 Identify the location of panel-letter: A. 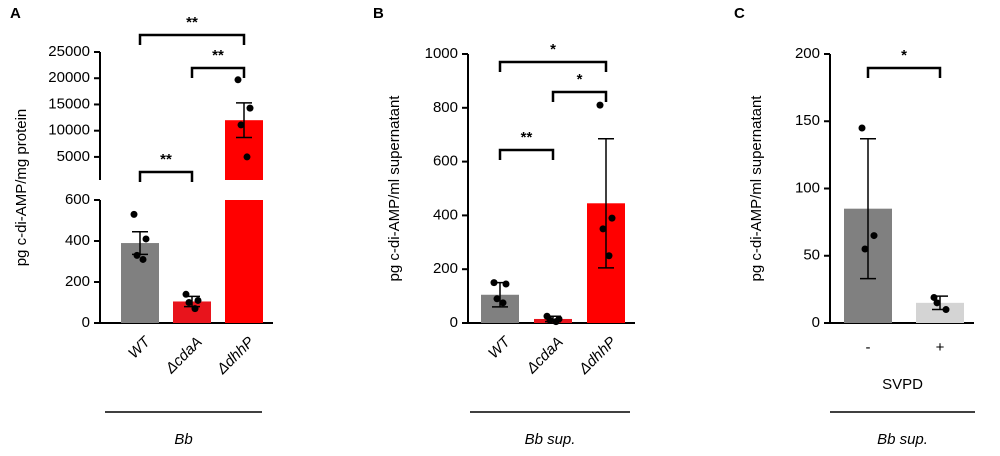
(15, 13).